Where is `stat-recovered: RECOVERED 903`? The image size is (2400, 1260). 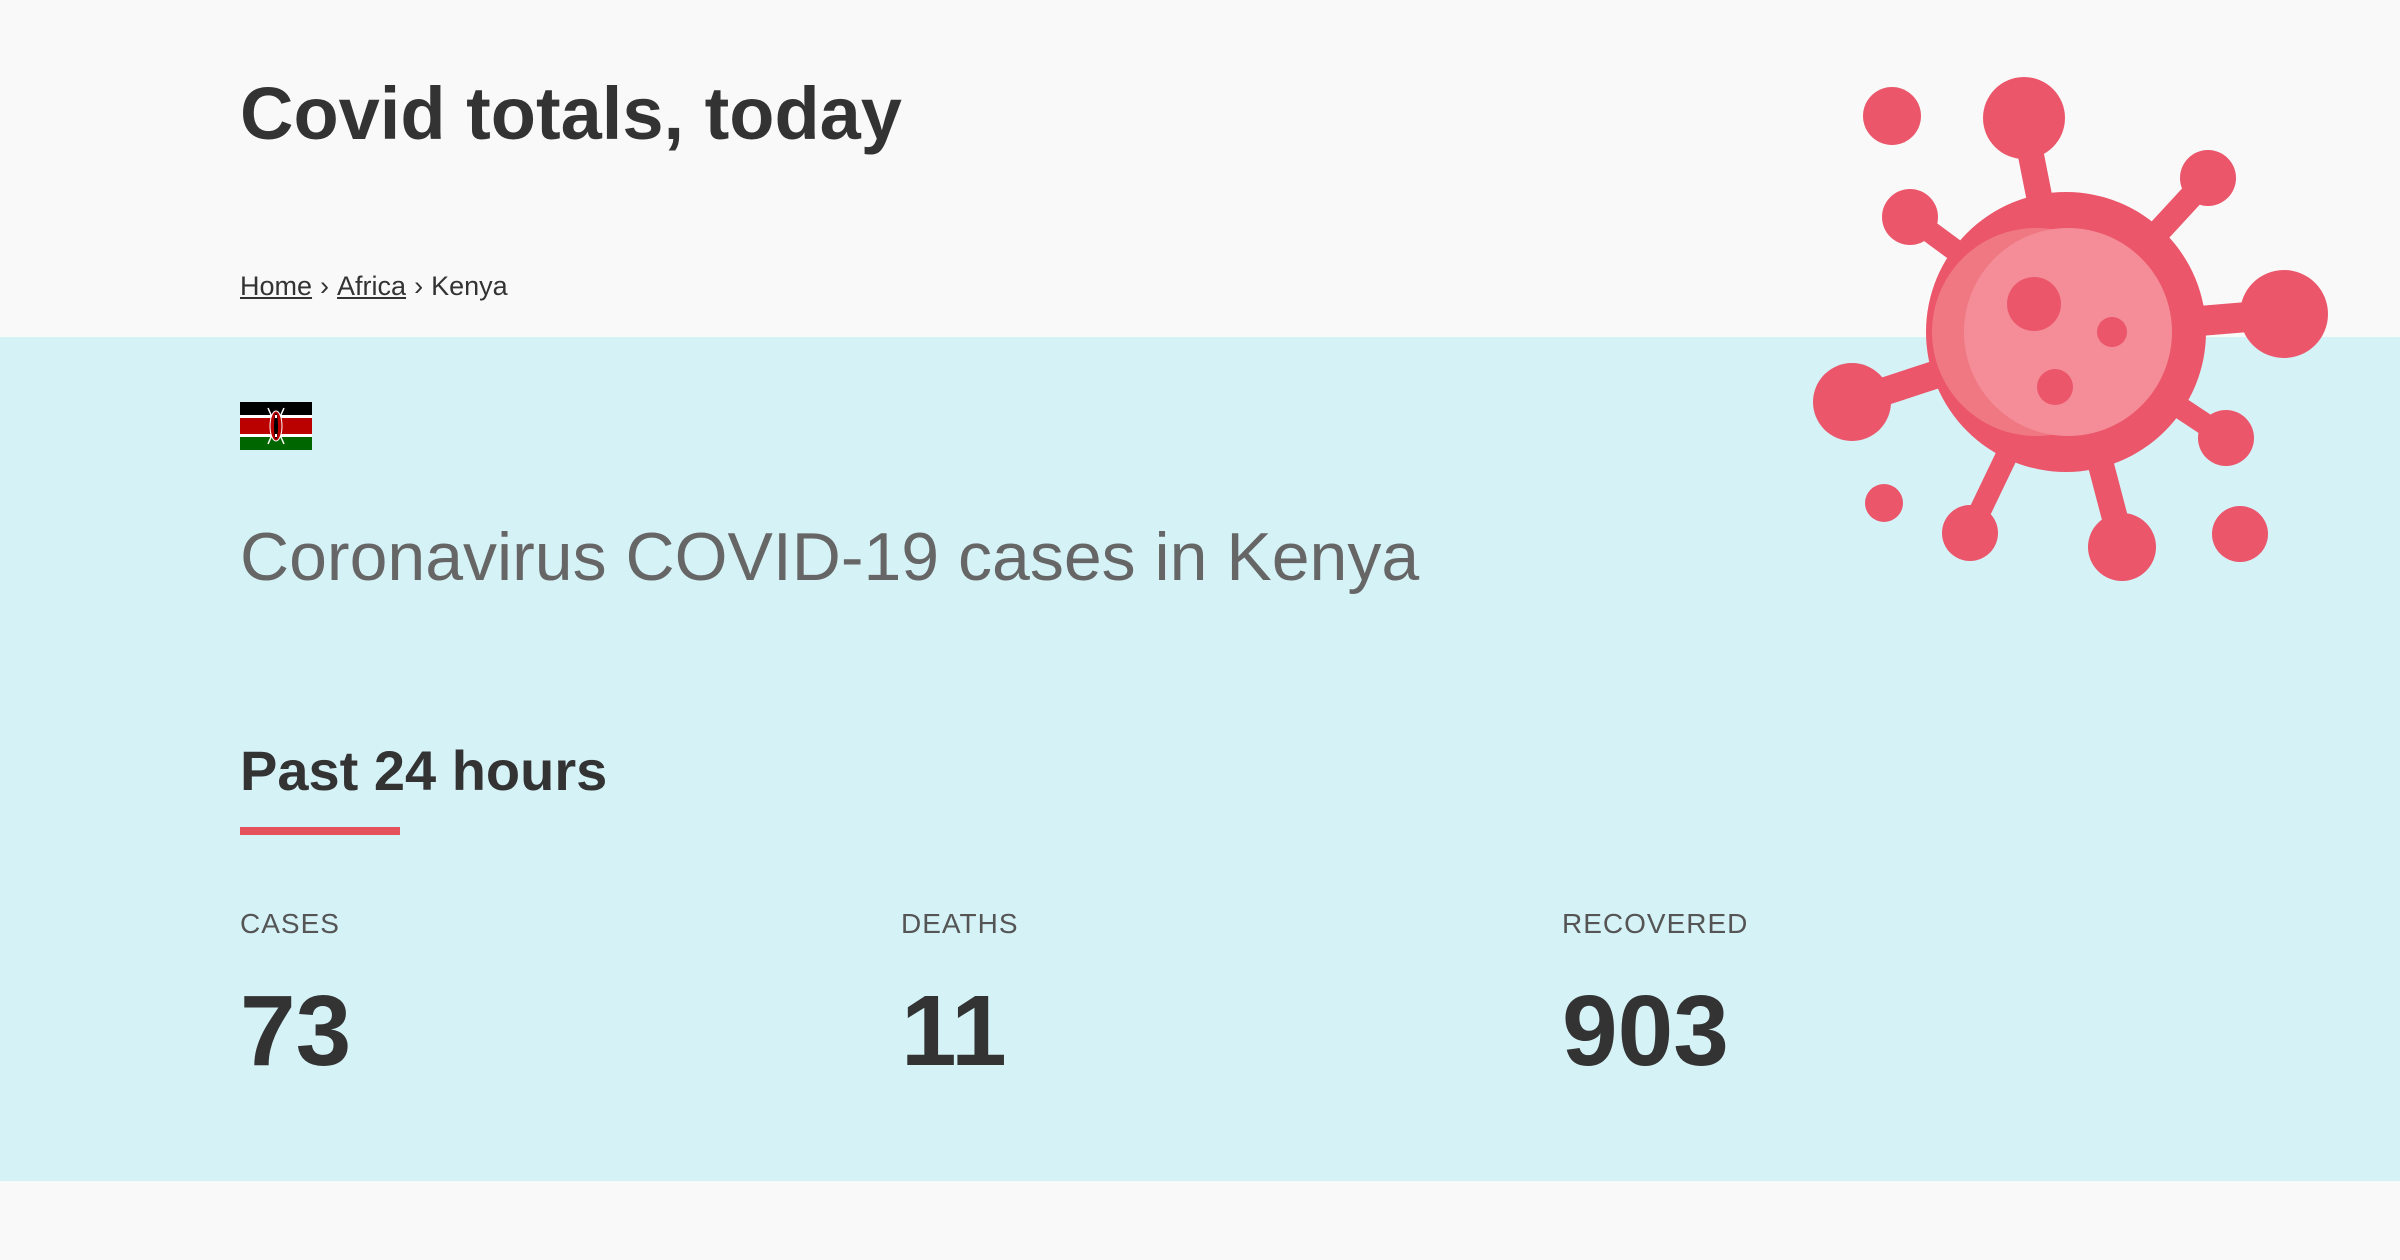
stat-recovered: RECOVERED 903 is located at coordinates (1655, 994).